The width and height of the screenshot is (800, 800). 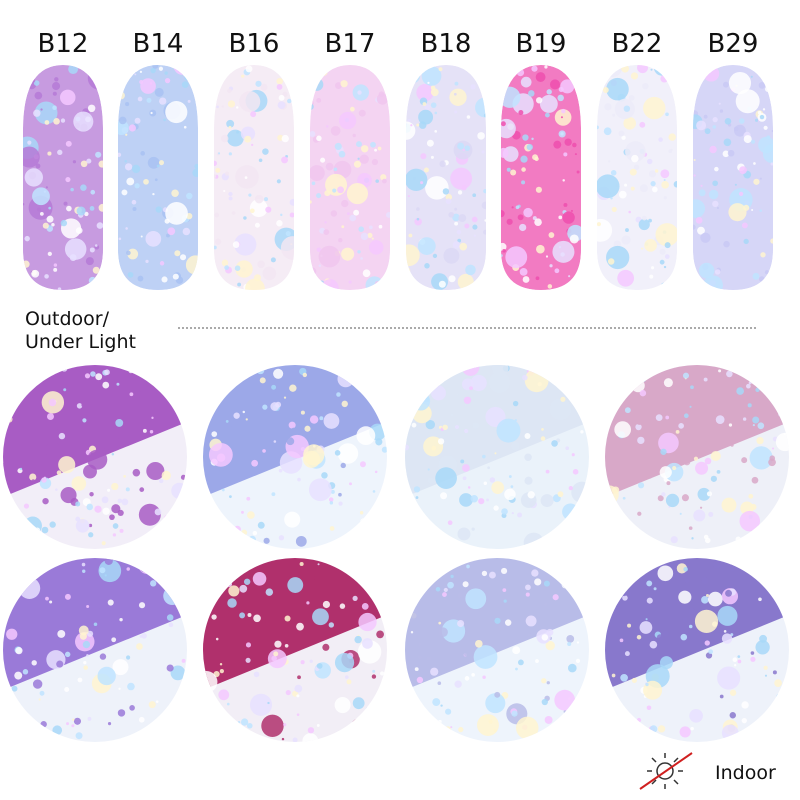 What do you see at coordinates (254, 44) in the screenshot?
I see `nail-label: B16` at bounding box center [254, 44].